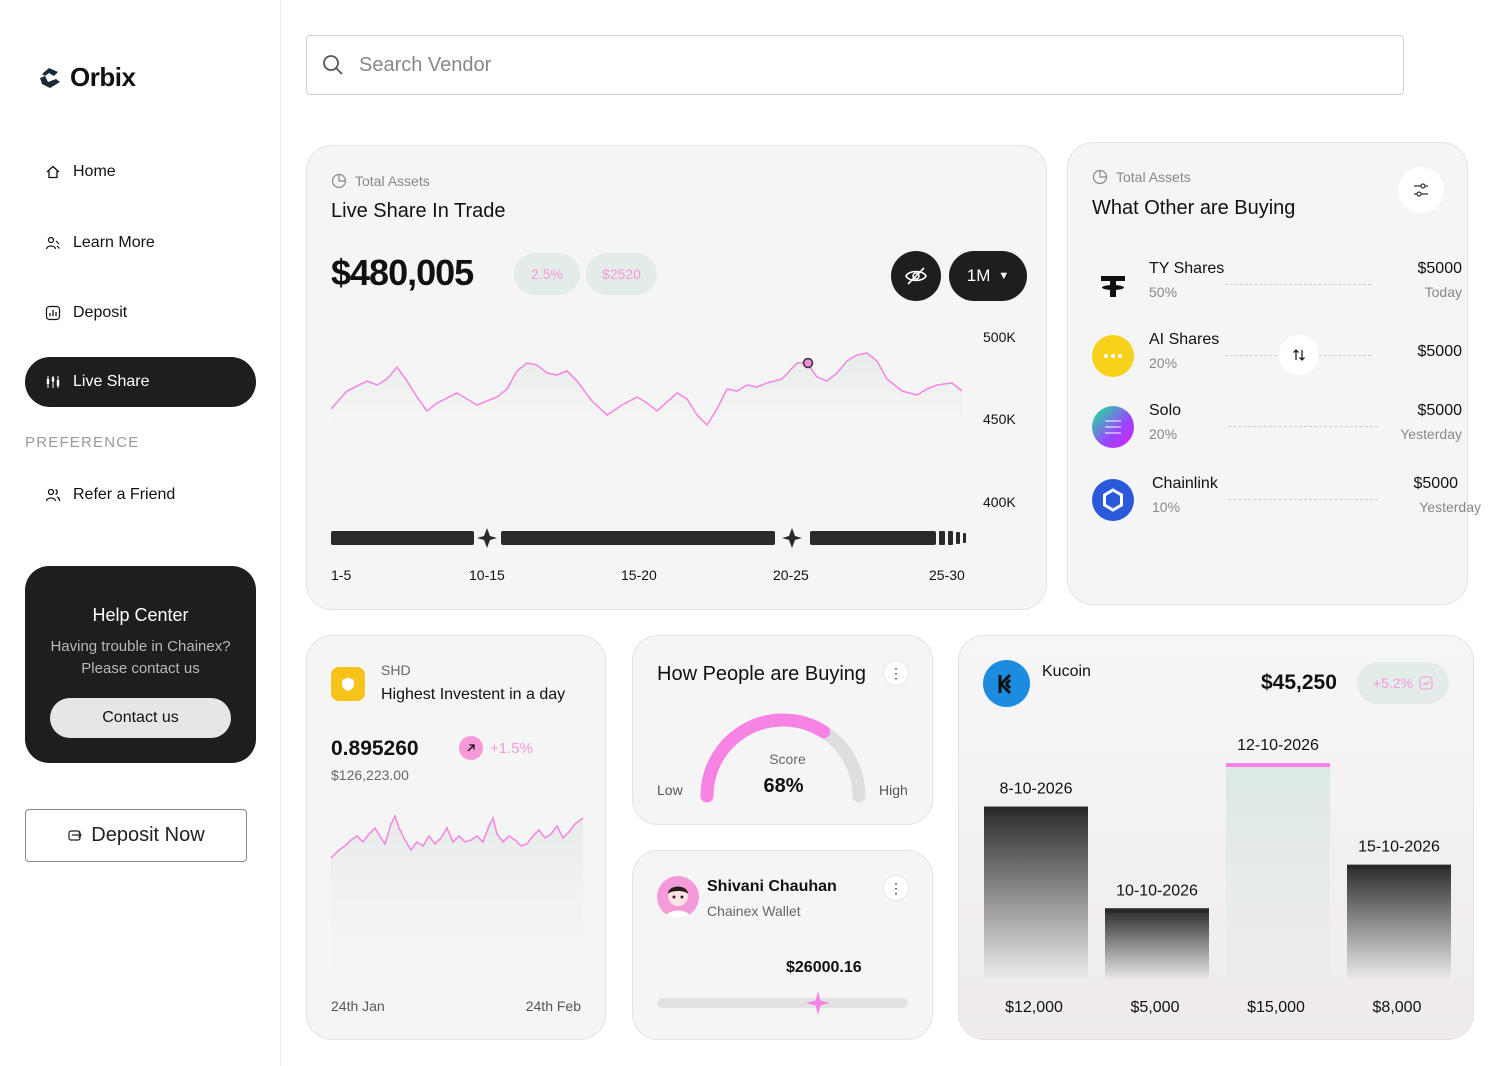 The height and width of the screenshot is (1066, 1500). I want to click on sidebar-item-label: Refer a Friend, so click(124, 494).